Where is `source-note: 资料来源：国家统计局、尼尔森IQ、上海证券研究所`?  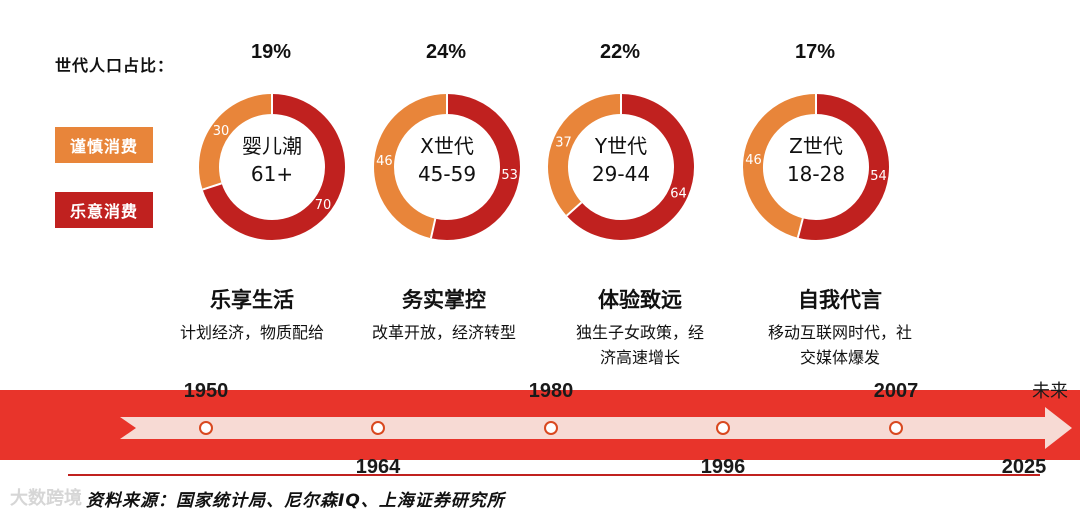
source-note: 资料来源：国家统计局、尼尔森IQ、上海证券研究所 is located at coordinates (295, 501).